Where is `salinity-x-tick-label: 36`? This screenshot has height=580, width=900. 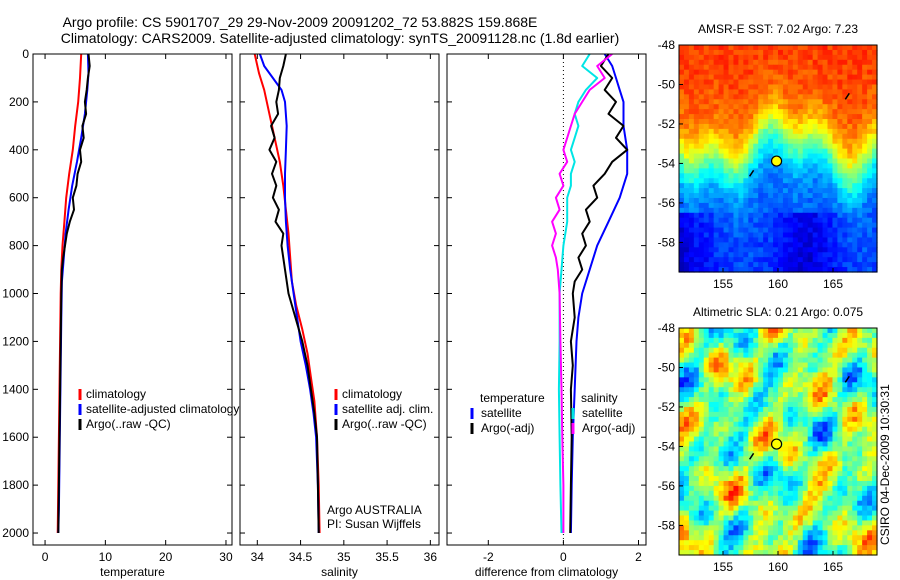 salinity-x-tick-label: 36 is located at coordinates (431, 557).